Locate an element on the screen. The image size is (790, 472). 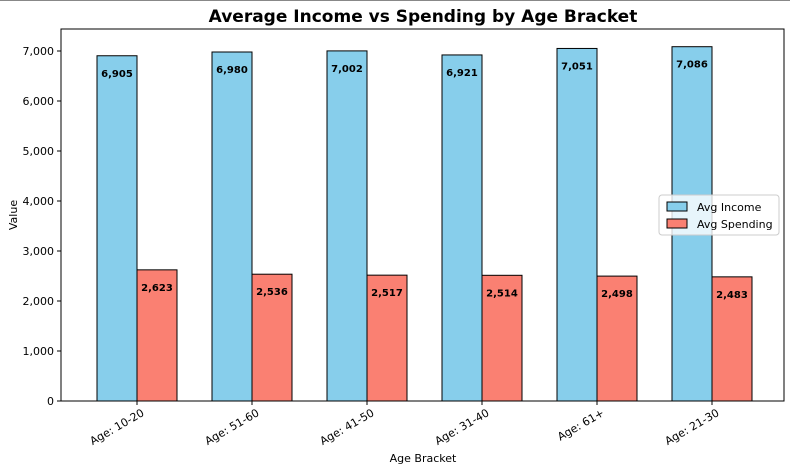
y-tick-label: 3,000 is located at coordinates (39, 251).